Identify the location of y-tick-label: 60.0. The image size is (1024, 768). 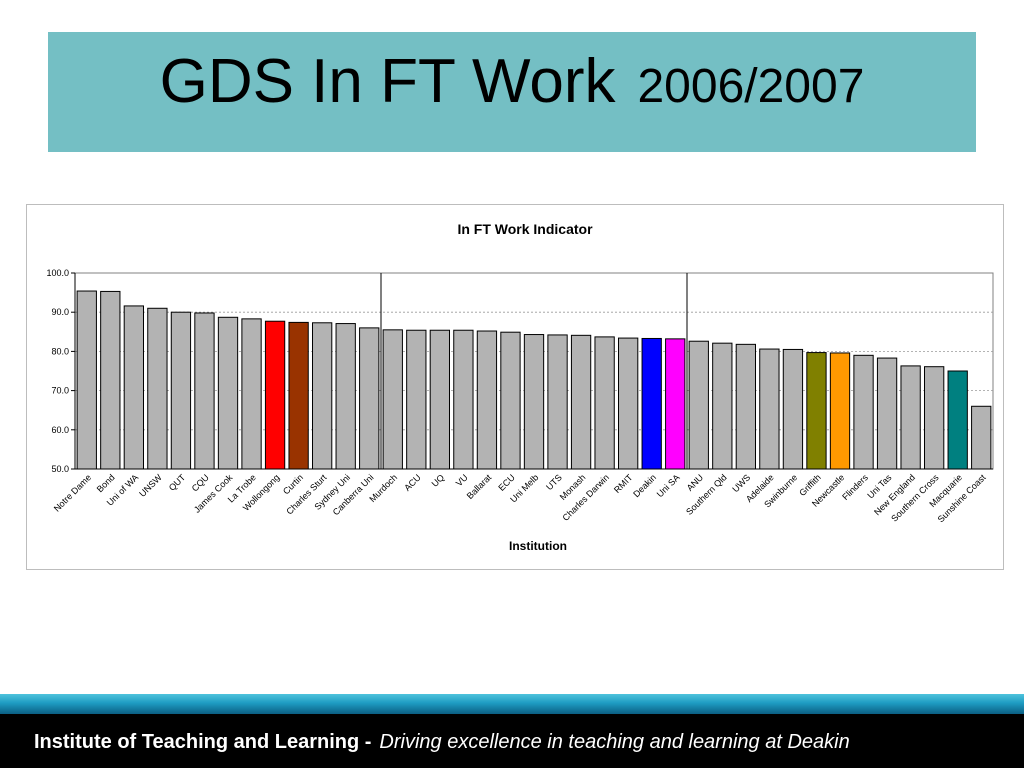
(60, 430).